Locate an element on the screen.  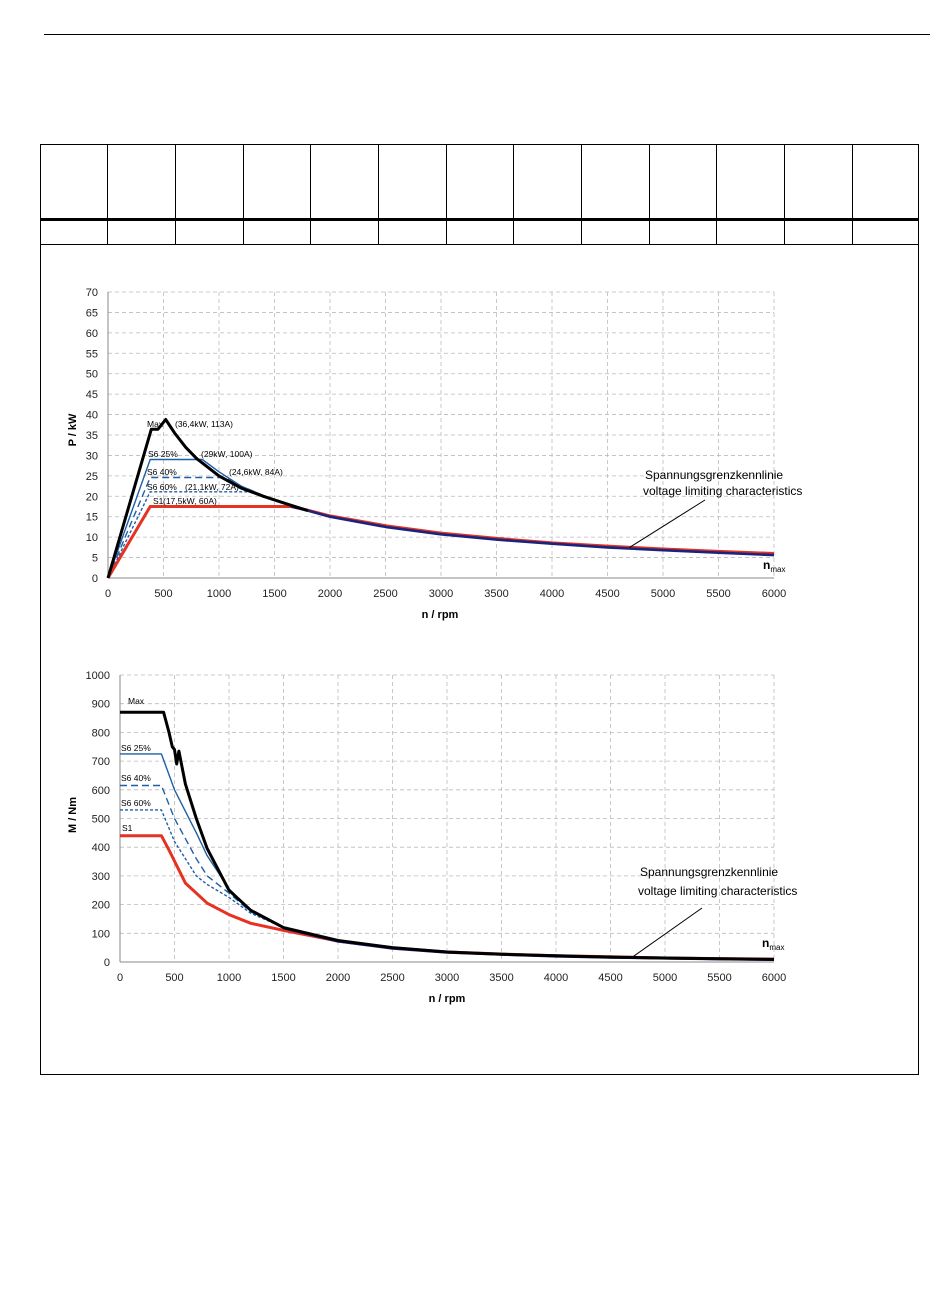
series-s6-40- is located at coordinates (202, 856).